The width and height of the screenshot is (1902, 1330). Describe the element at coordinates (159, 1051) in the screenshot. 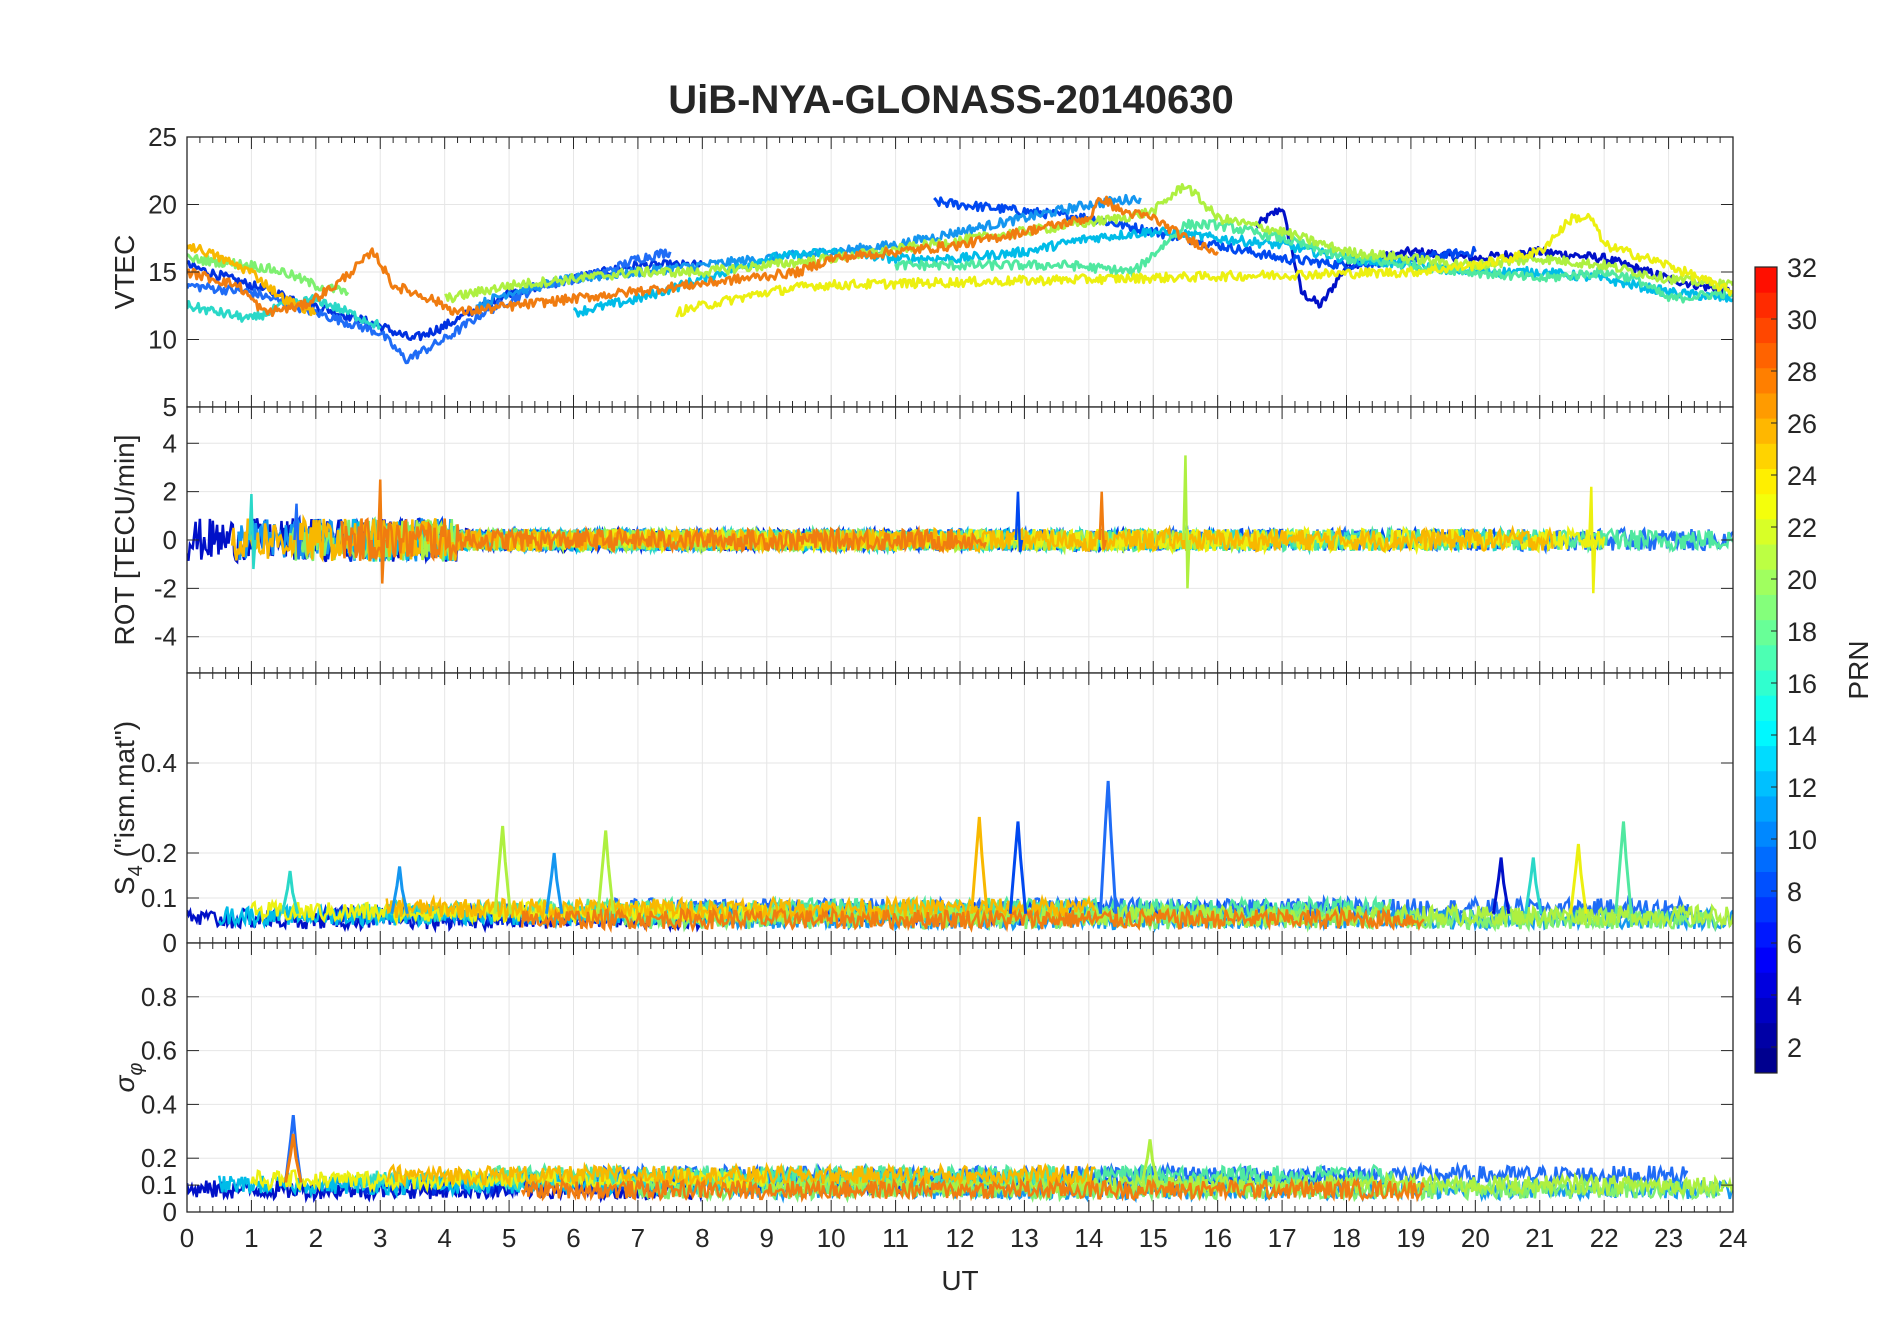

I see `sigma_phi-ytick-label: 0.6` at that location.